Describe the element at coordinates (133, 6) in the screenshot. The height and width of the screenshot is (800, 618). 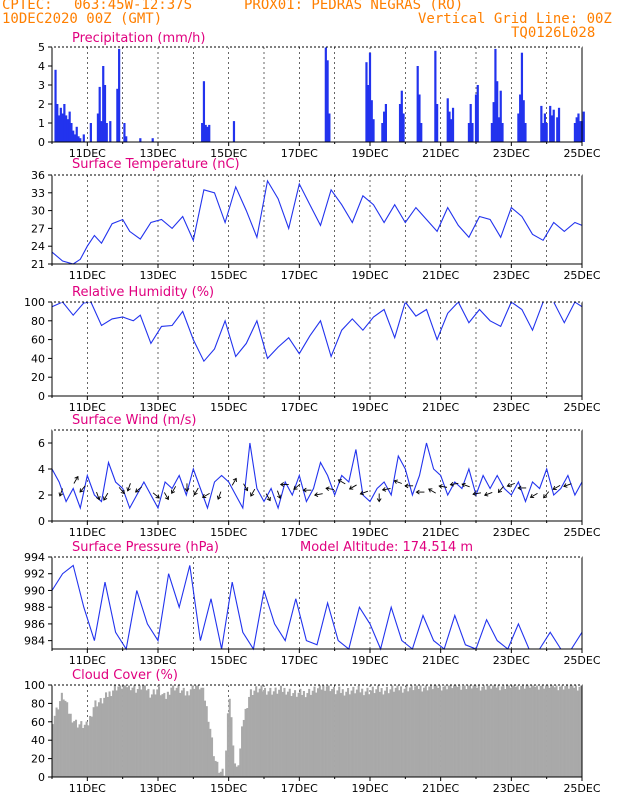
I see `header-coordinates: 063:45W-12:37S` at that location.